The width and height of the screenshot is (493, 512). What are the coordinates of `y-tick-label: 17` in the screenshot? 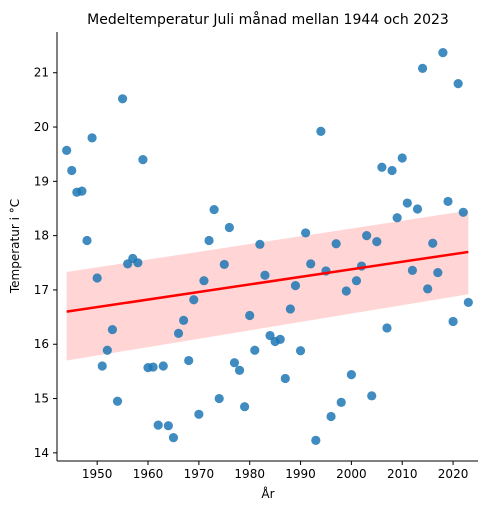 It's located at (41, 290).